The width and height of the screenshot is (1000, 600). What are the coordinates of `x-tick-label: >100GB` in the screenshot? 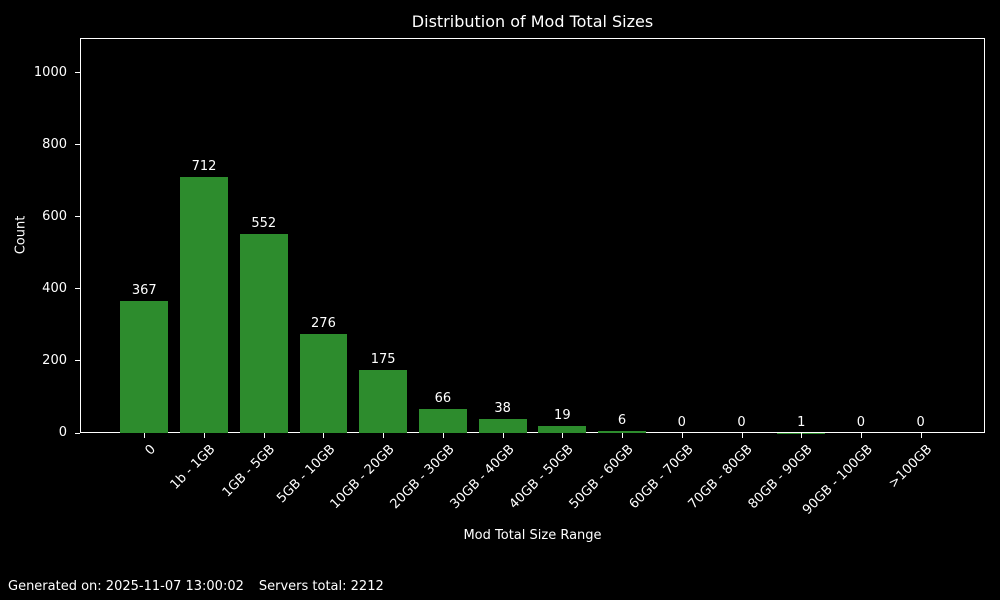 It's located at (910, 467).